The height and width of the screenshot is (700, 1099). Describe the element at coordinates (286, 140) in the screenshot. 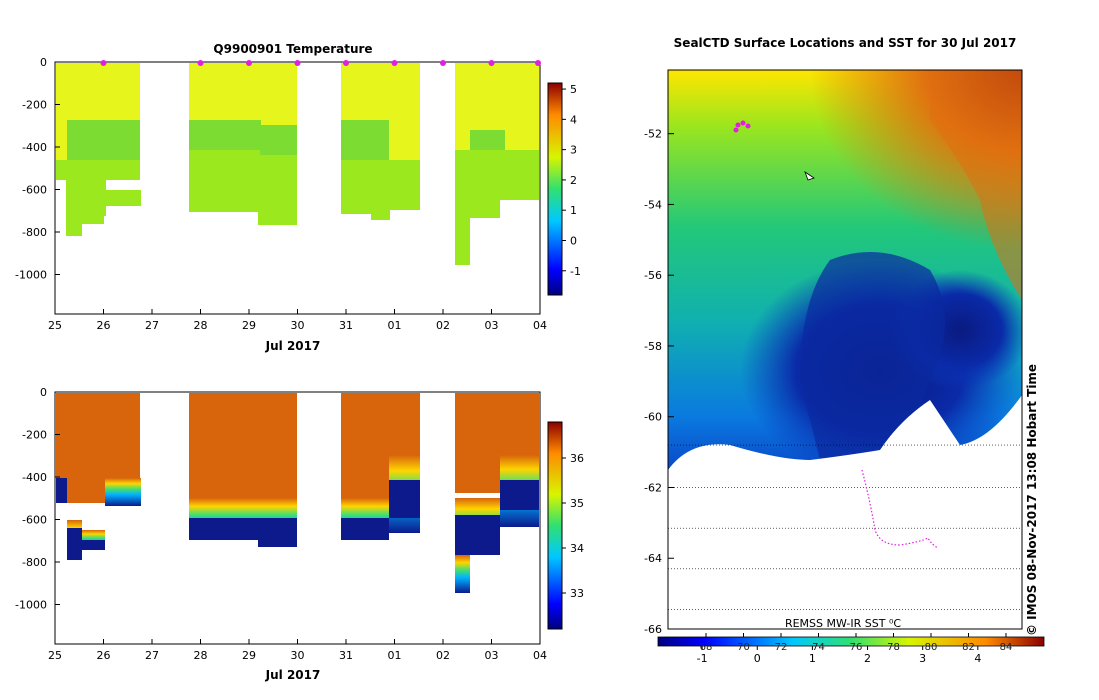

I see `temperature-deep-layer` at that location.